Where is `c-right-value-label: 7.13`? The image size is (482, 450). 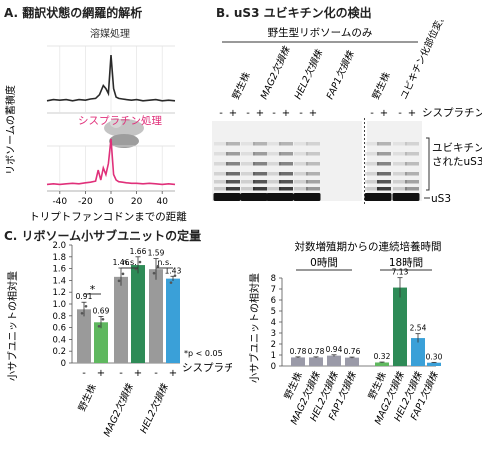
c-right-value-label: 7.13 is located at coordinates (400, 272).